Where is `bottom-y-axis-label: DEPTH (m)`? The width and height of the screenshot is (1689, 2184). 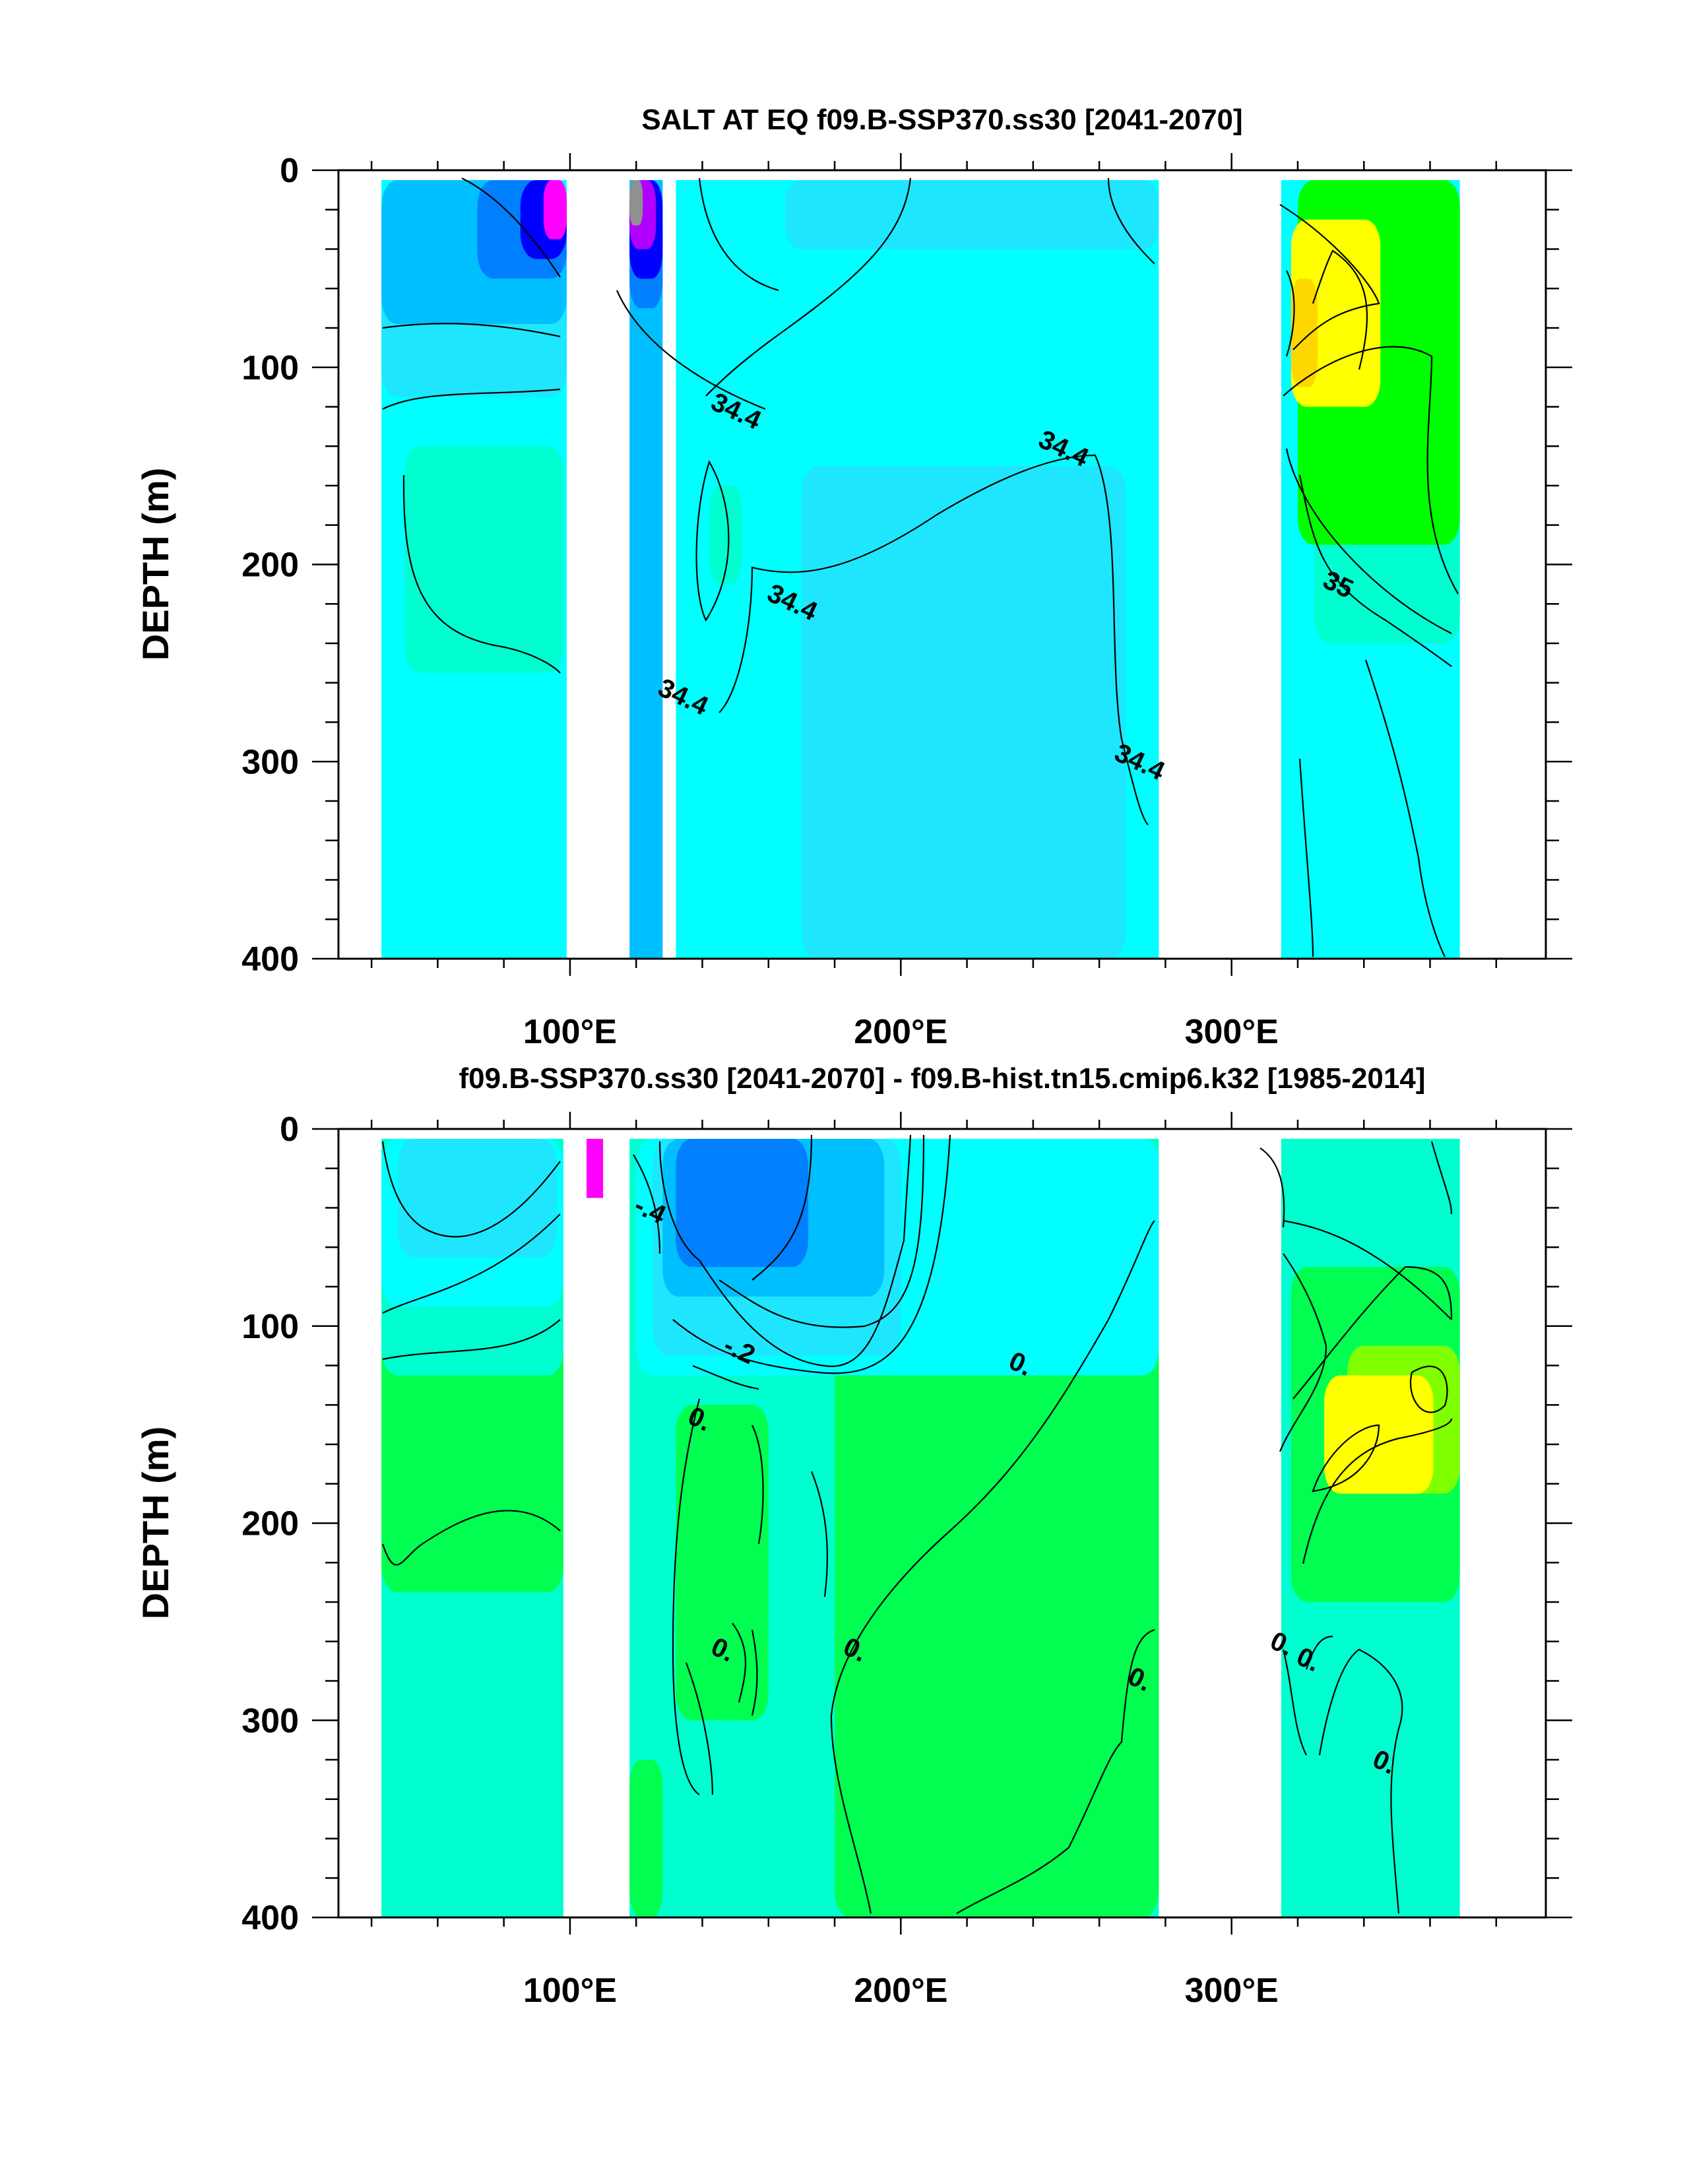 bottom-y-axis-label: DEPTH (m) is located at coordinates (155, 1523).